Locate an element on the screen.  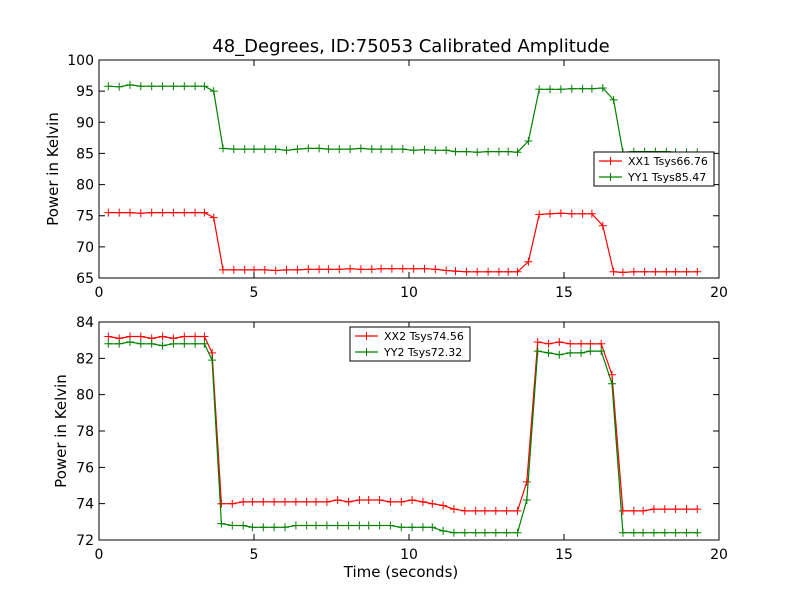
x-tick-label: 20 is located at coordinates (719, 555).